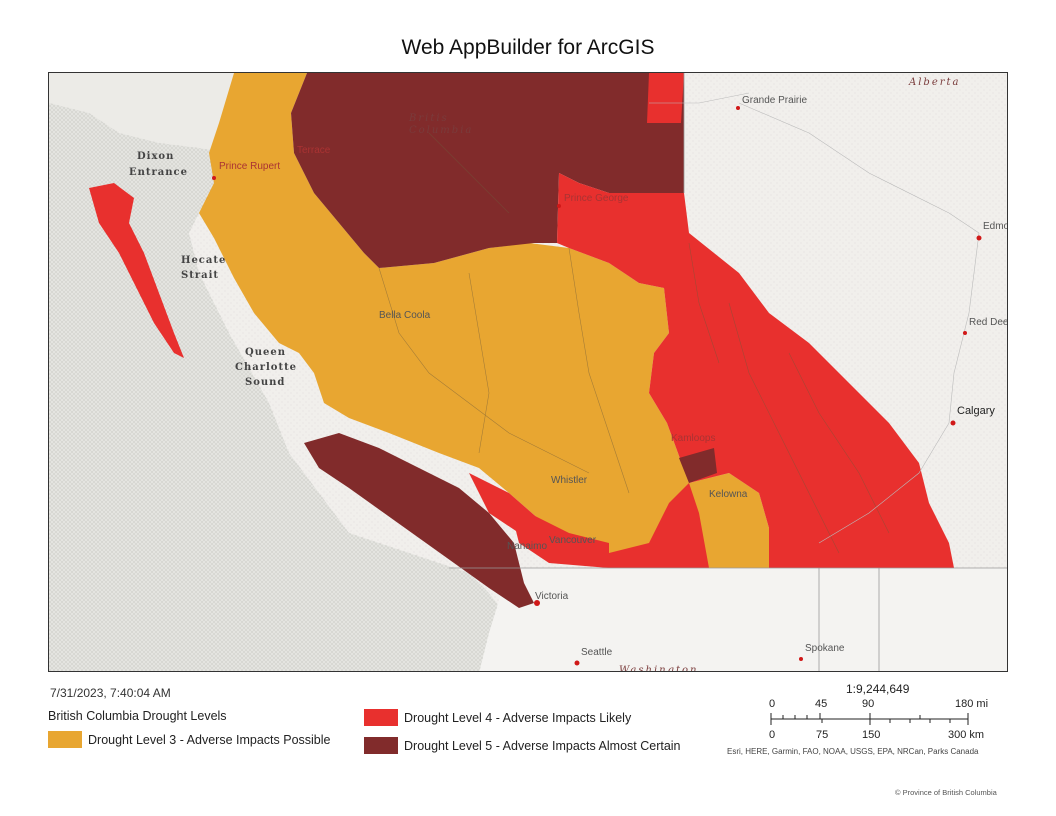  I want to click on svg-text: Kelowna, so click(728, 494).